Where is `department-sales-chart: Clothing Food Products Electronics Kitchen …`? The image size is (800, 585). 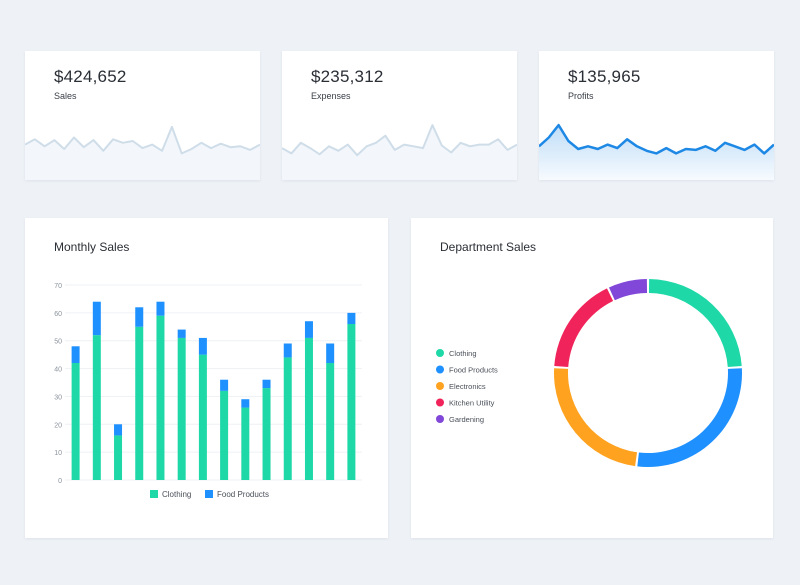 department-sales-chart: Clothing Food Products Electronics Kitchen … is located at coordinates (589, 373).